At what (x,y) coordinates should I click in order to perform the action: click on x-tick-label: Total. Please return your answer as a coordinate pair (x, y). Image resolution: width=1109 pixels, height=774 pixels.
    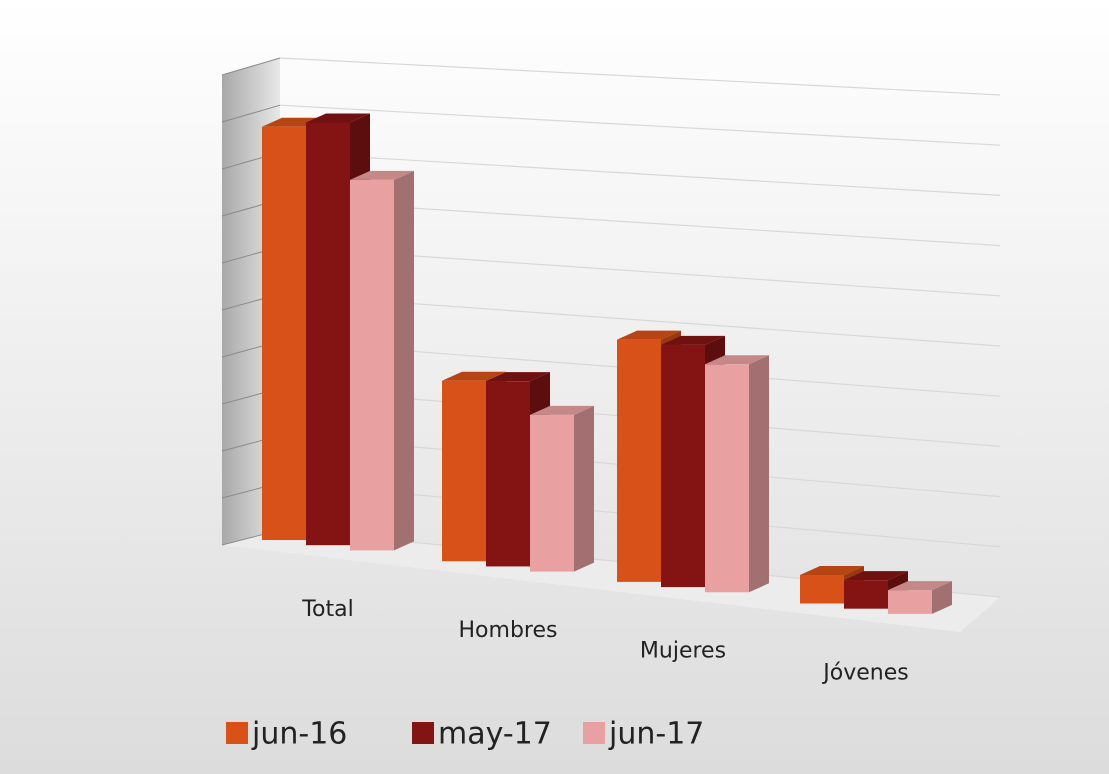
    Looking at the image, I should click on (327, 609).